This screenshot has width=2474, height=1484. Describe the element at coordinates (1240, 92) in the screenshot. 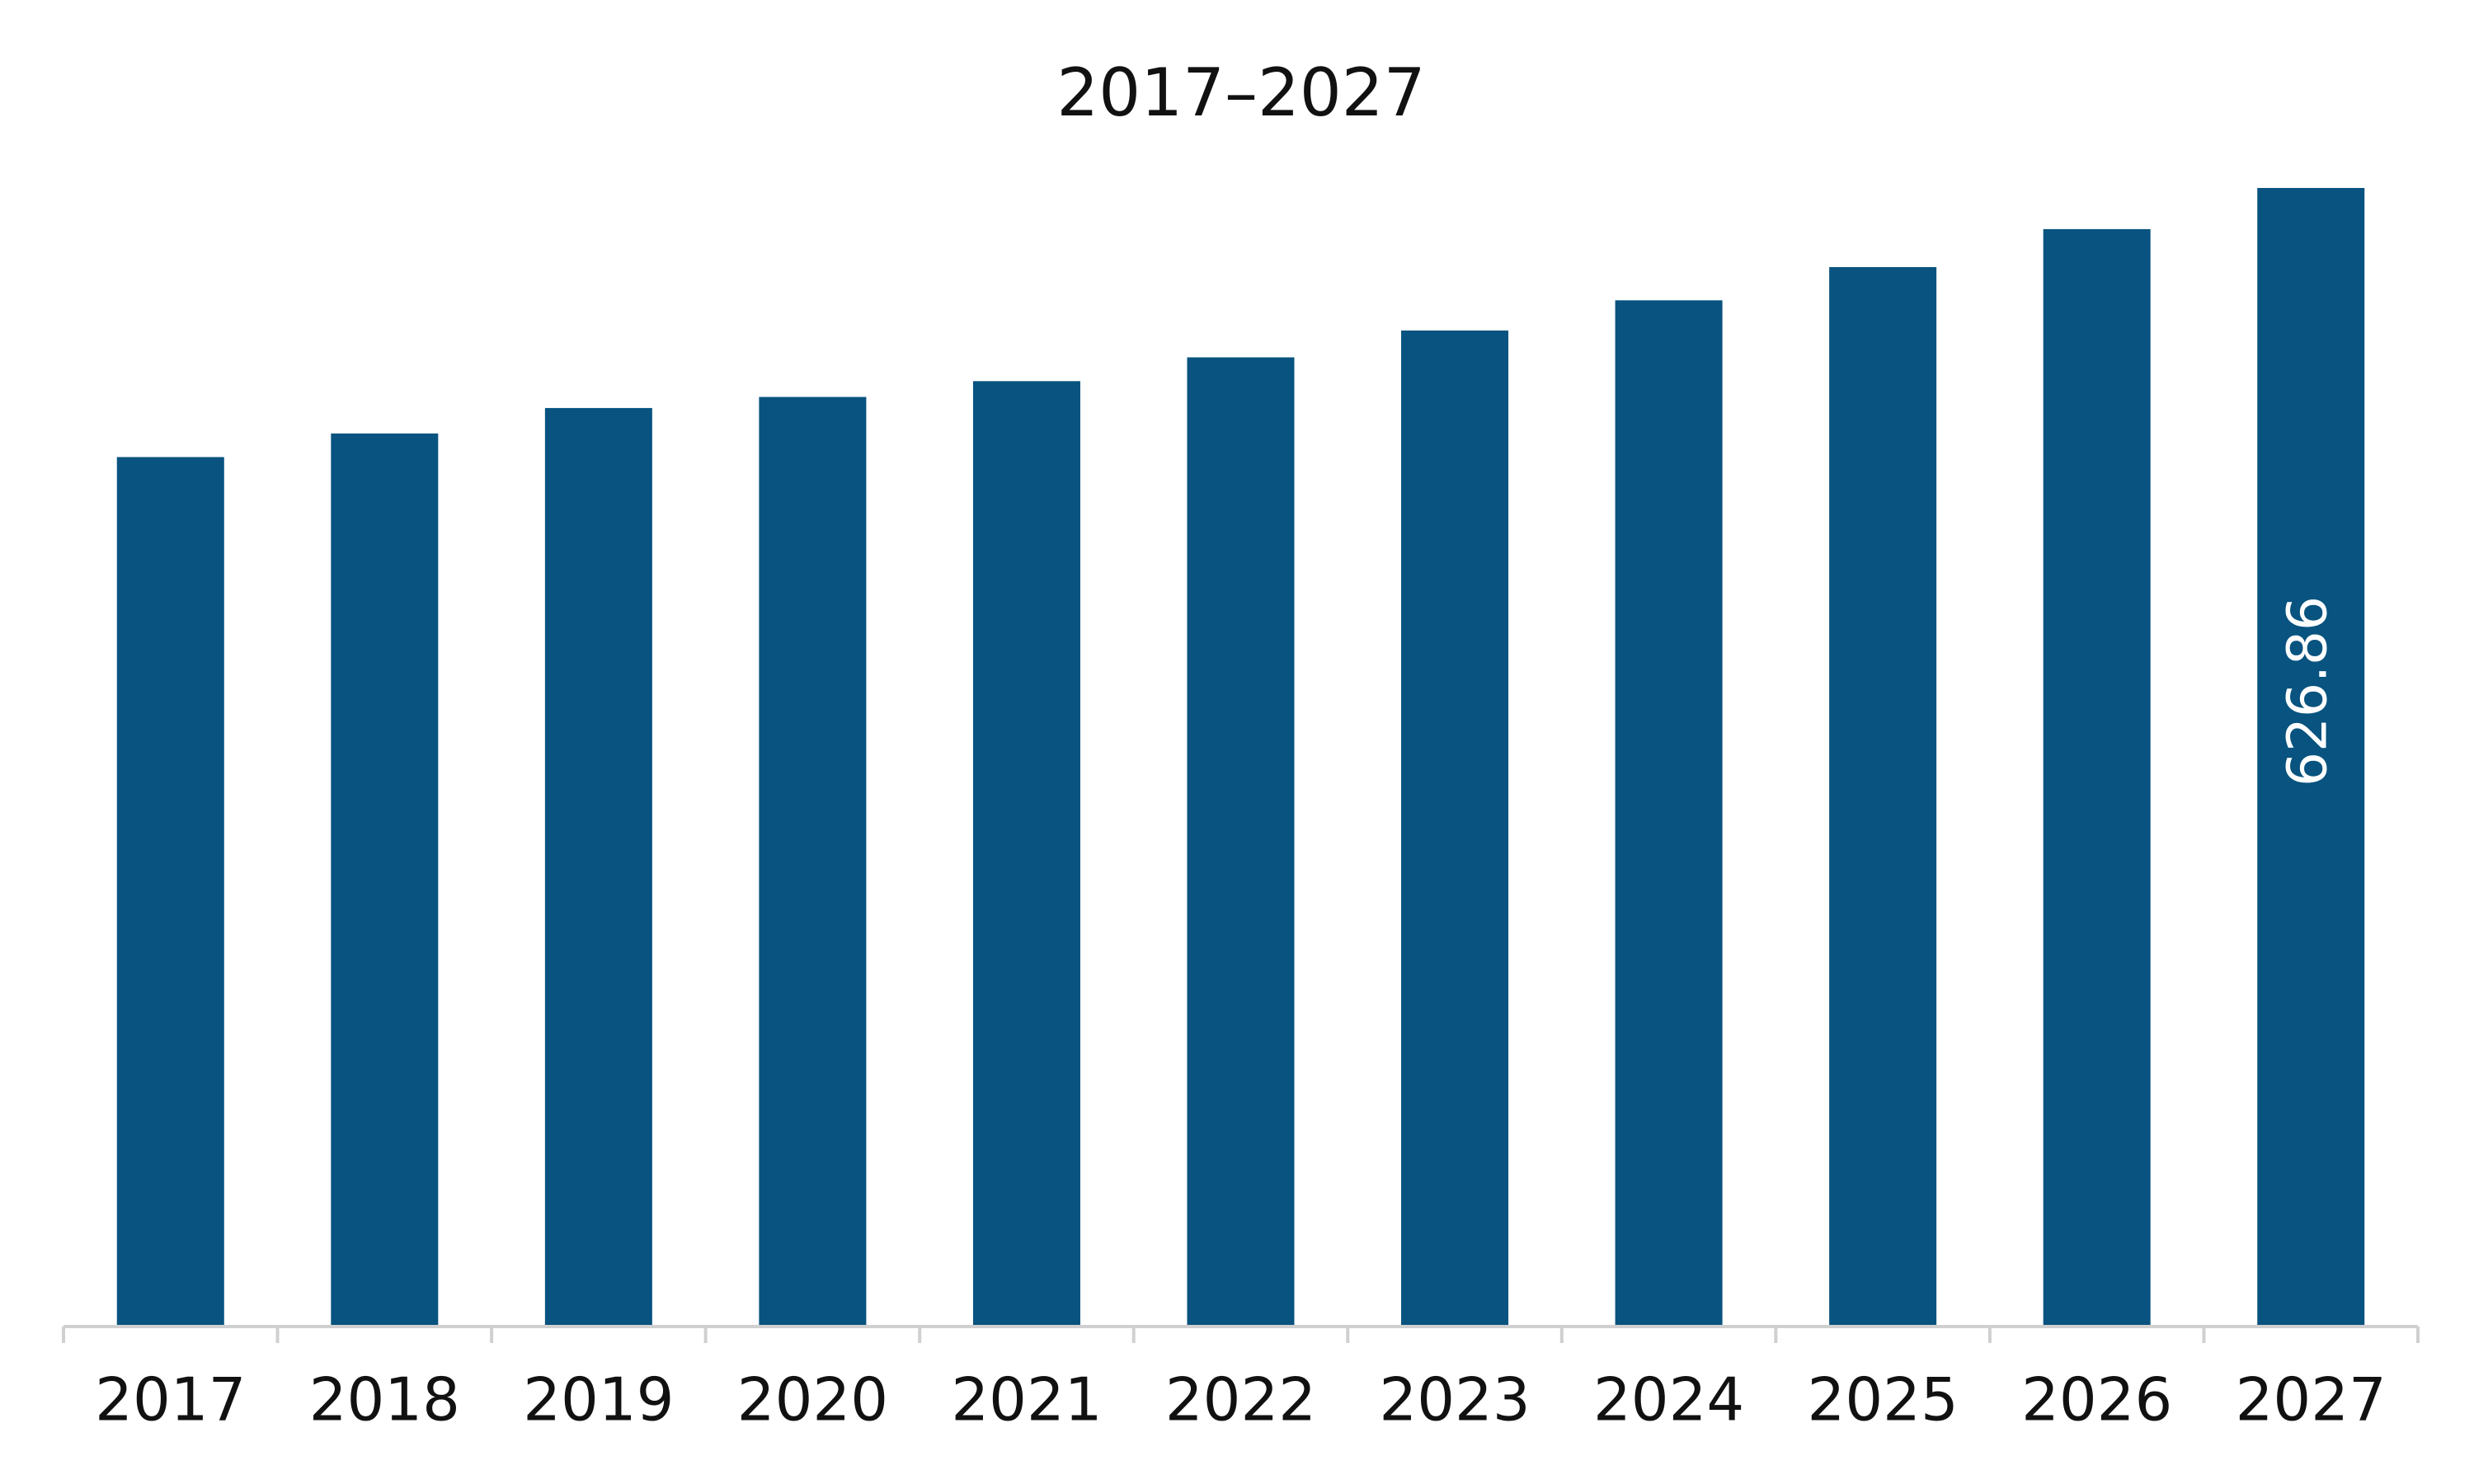

I see `chart-title: 2017–2027` at that location.